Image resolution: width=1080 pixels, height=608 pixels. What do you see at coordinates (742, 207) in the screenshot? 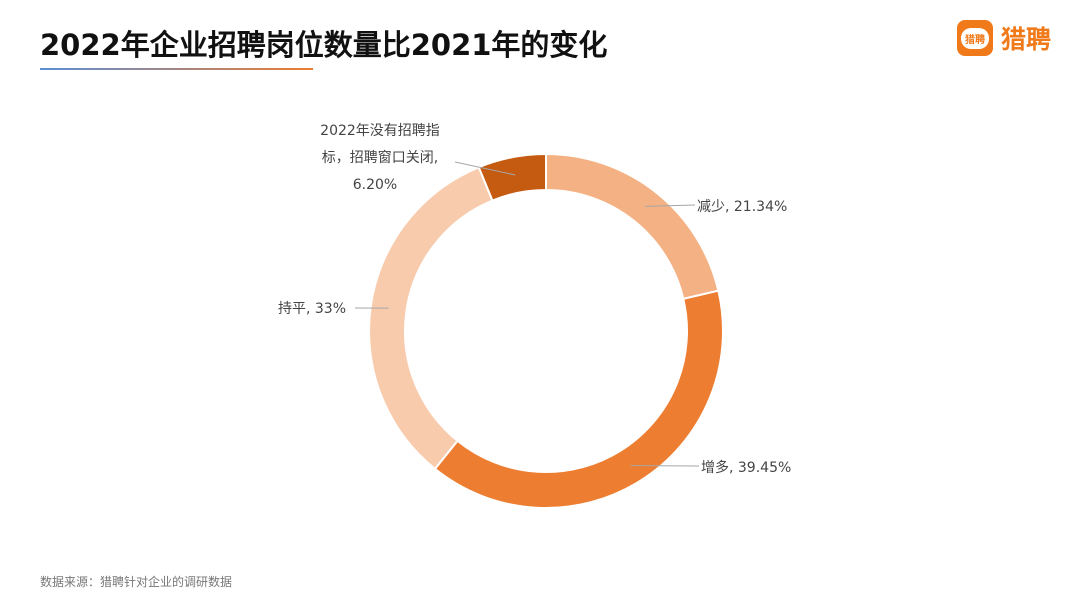
I see `label-decrease: 减少, 21.34%` at bounding box center [742, 207].